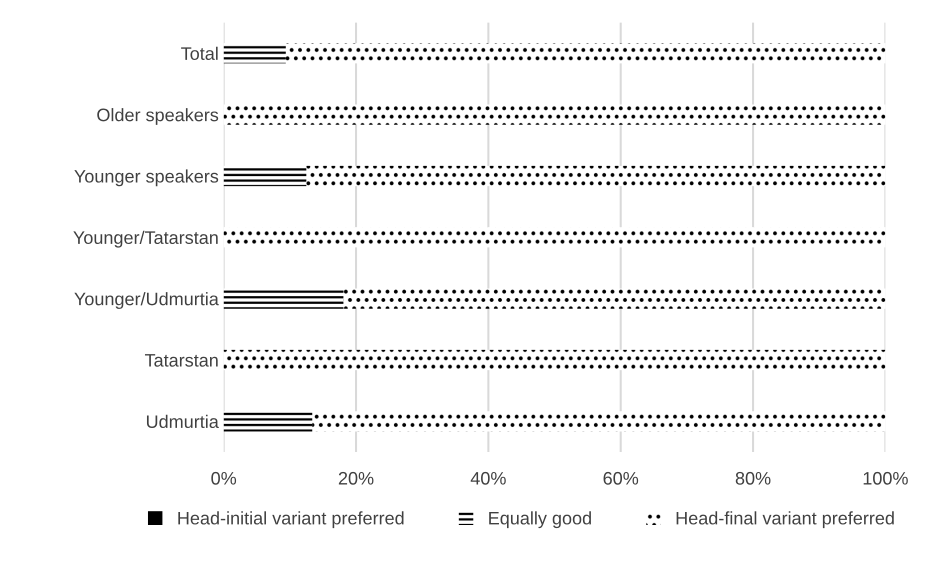 Image resolution: width=932 pixels, height=565 pixels. What do you see at coordinates (291, 519) in the screenshot?
I see `legend-label: Head-initial variant preferred` at bounding box center [291, 519].